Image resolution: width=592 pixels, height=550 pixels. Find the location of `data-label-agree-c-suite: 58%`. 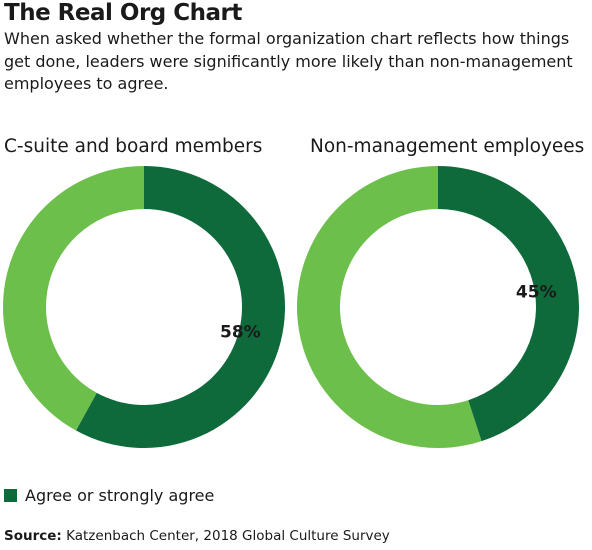

data-label-agree-c-suite: 58% is located at coordinates (240, 333).